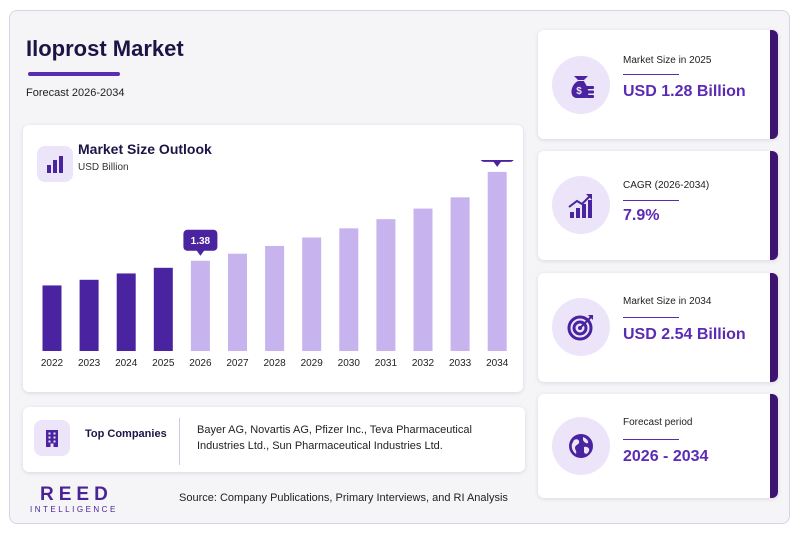  What do you see at coordinates (667, 301) in the screenshot?
I see `stat-label: Market Size in 2034` at bounding box center [667, 301].